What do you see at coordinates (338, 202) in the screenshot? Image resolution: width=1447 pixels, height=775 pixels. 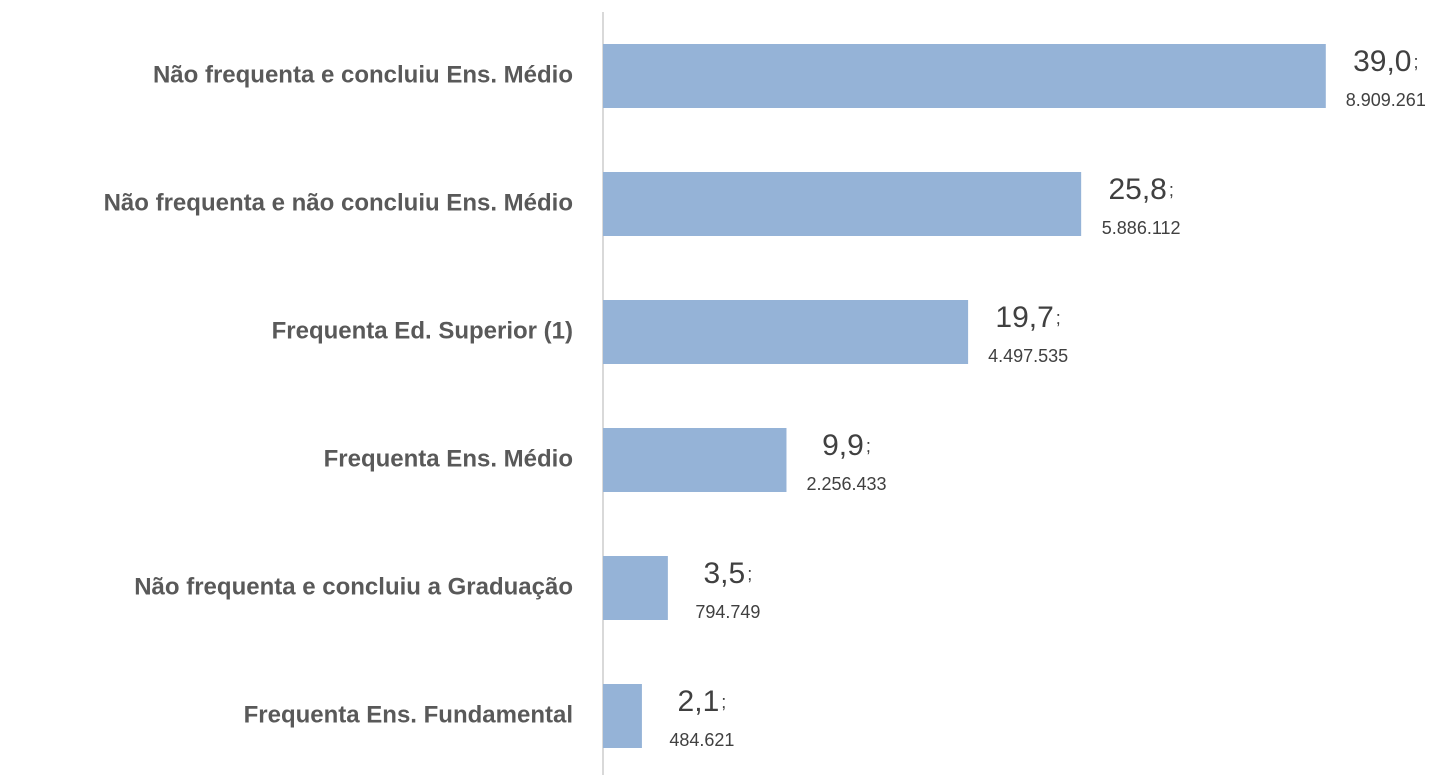 I see `category-label: Não frequenta e não concluiu Ens. Médio` at bounding box center [338, 202].